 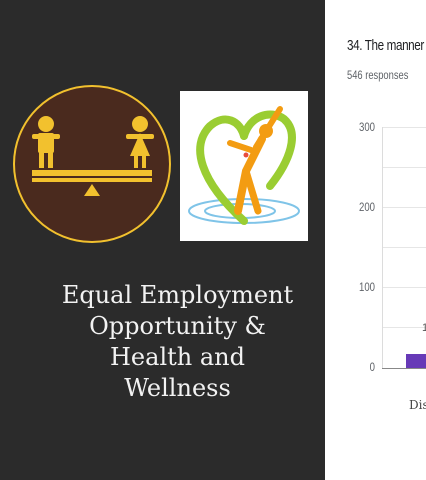 What do you see at coordinates (177, 295) in the screenshot?
I see `title-line: Equal Employment` at bounding box center [177, 295].